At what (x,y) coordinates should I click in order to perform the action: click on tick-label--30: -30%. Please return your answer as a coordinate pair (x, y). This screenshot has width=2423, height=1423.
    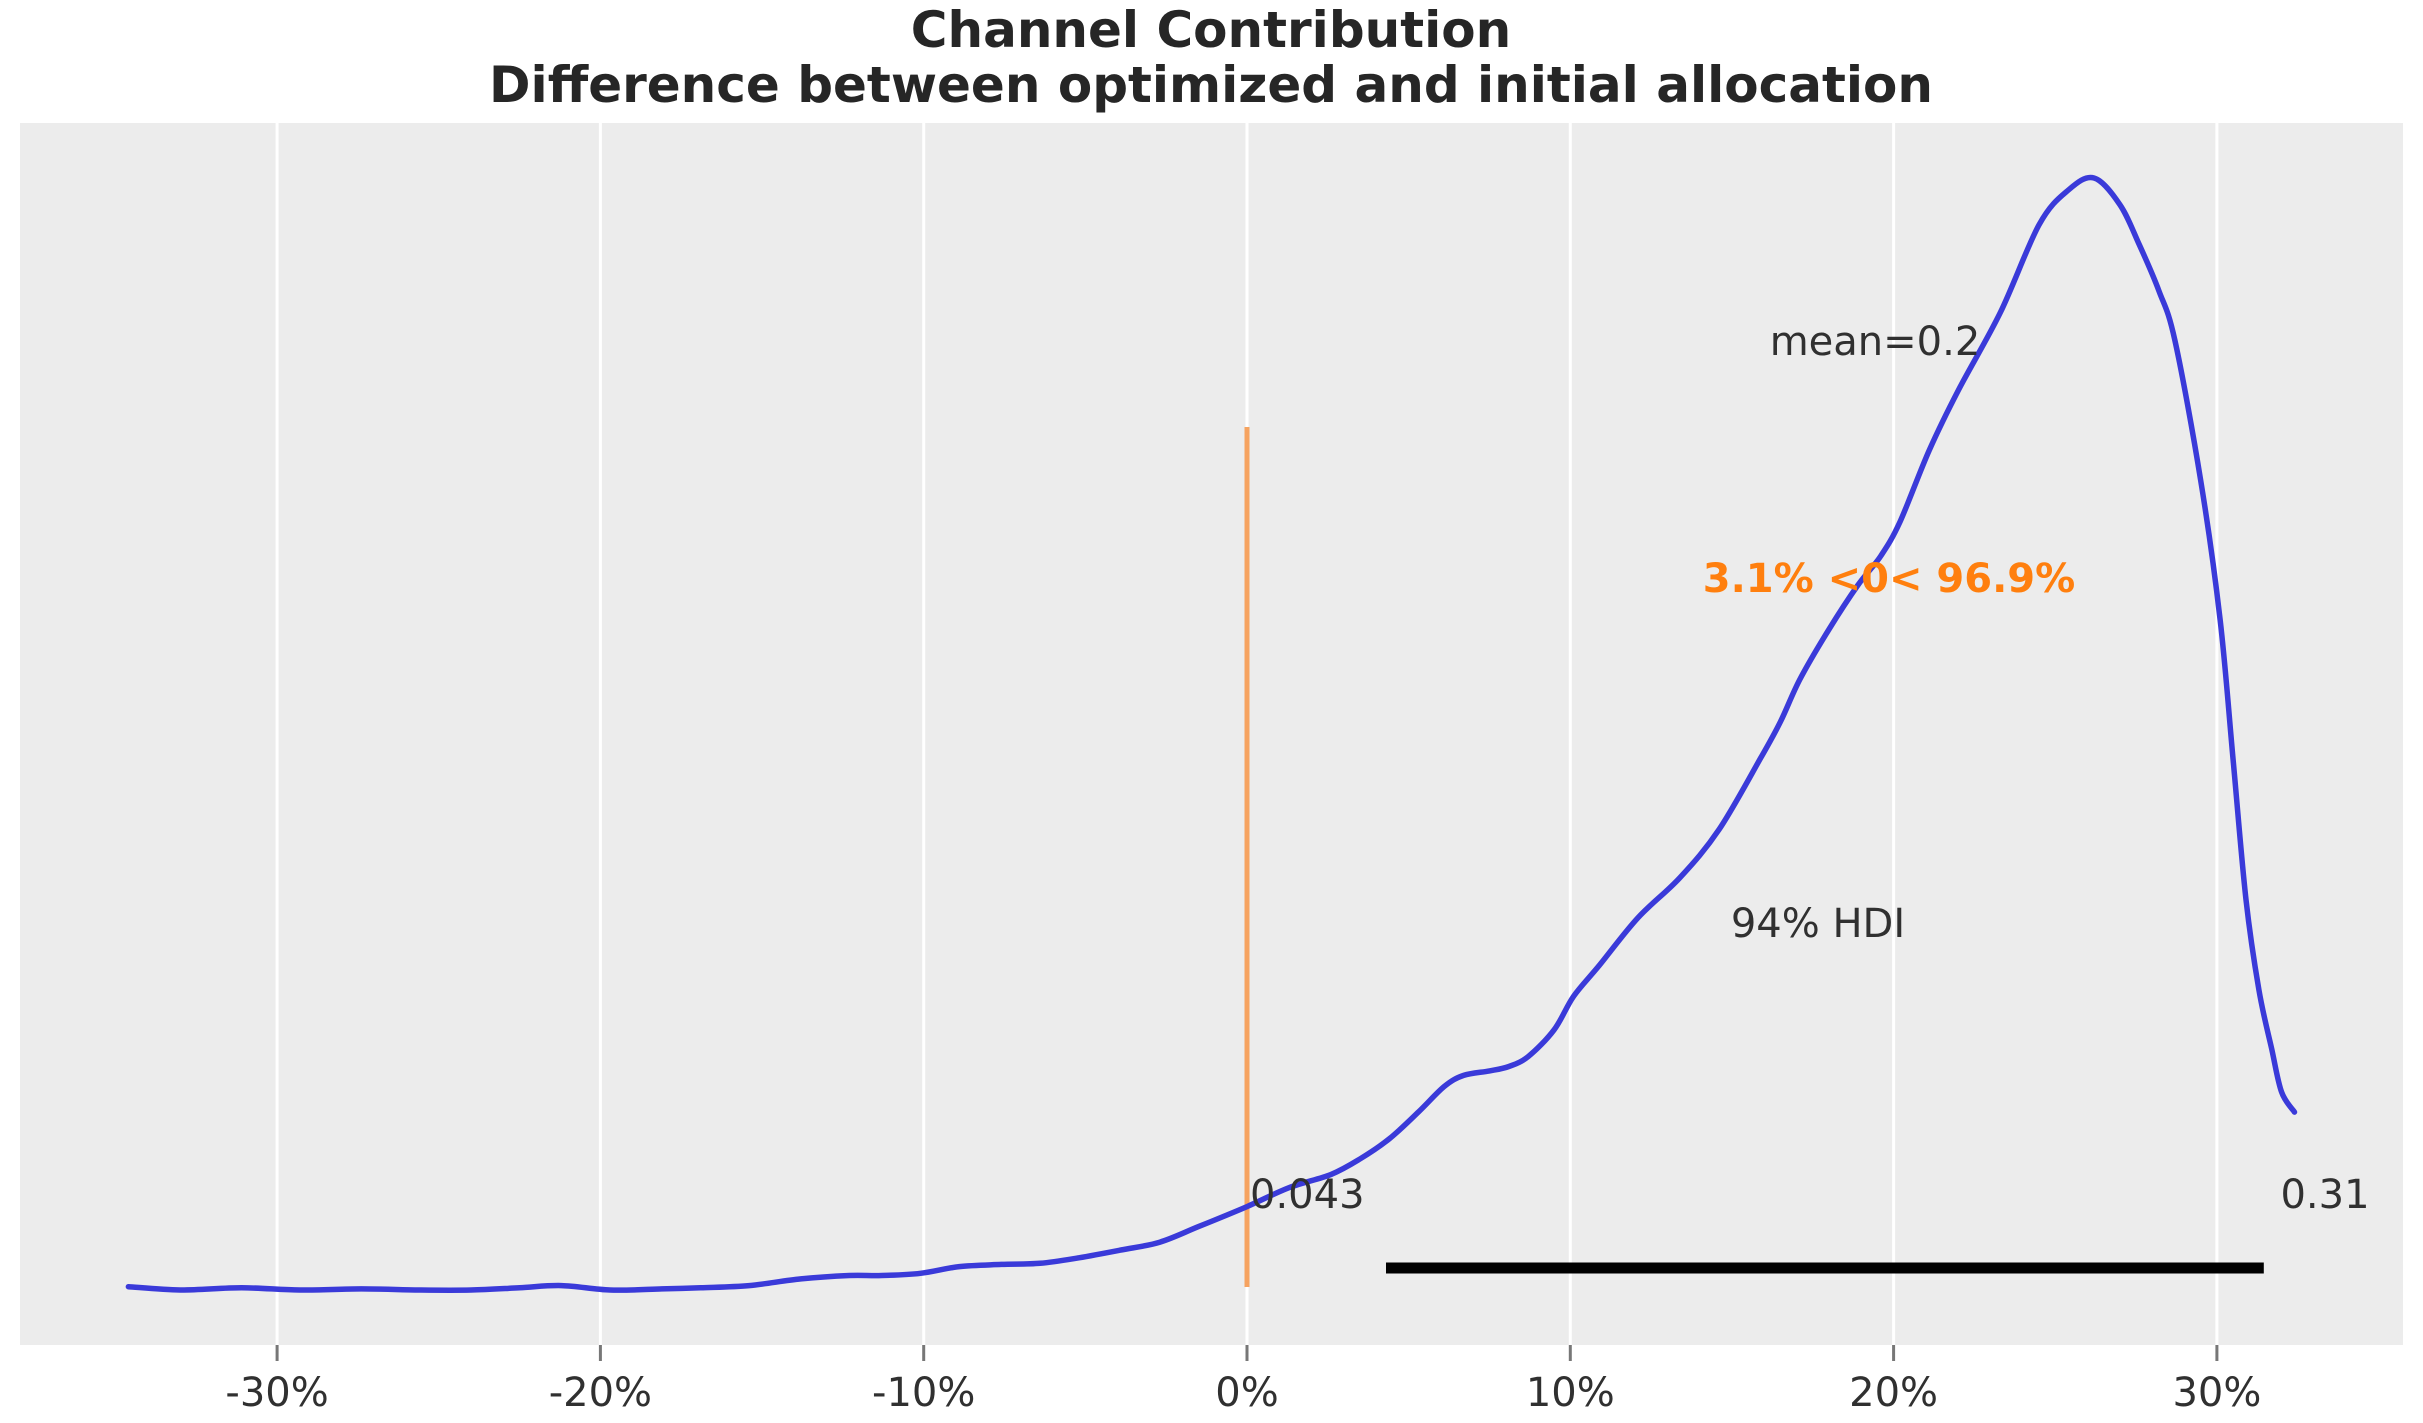
    Looking at the image, I should click on (276, 1393).